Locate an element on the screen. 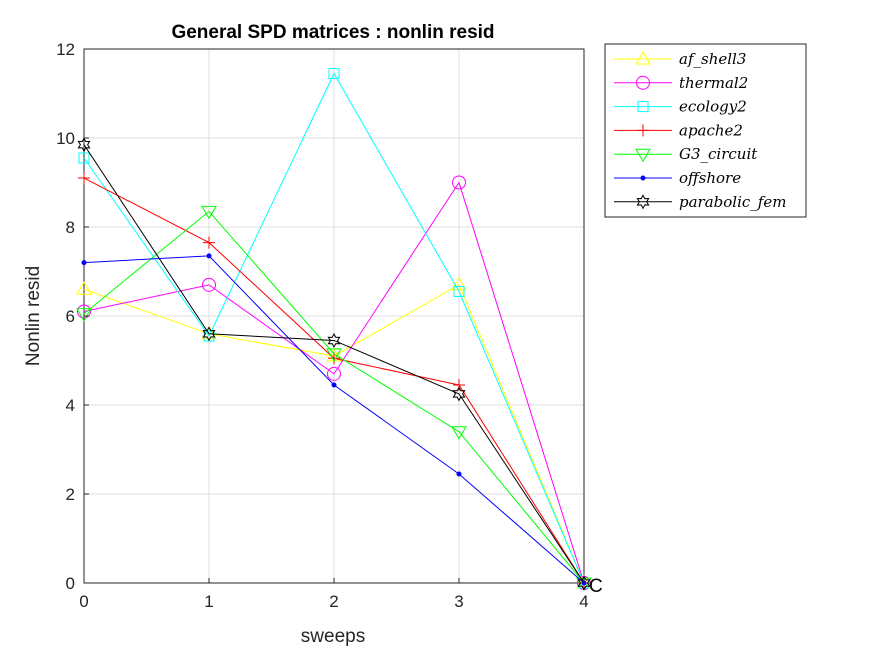 This screenshot has height=656, width=875. x-tick-label: 4 is located at coordinates (583, 601).